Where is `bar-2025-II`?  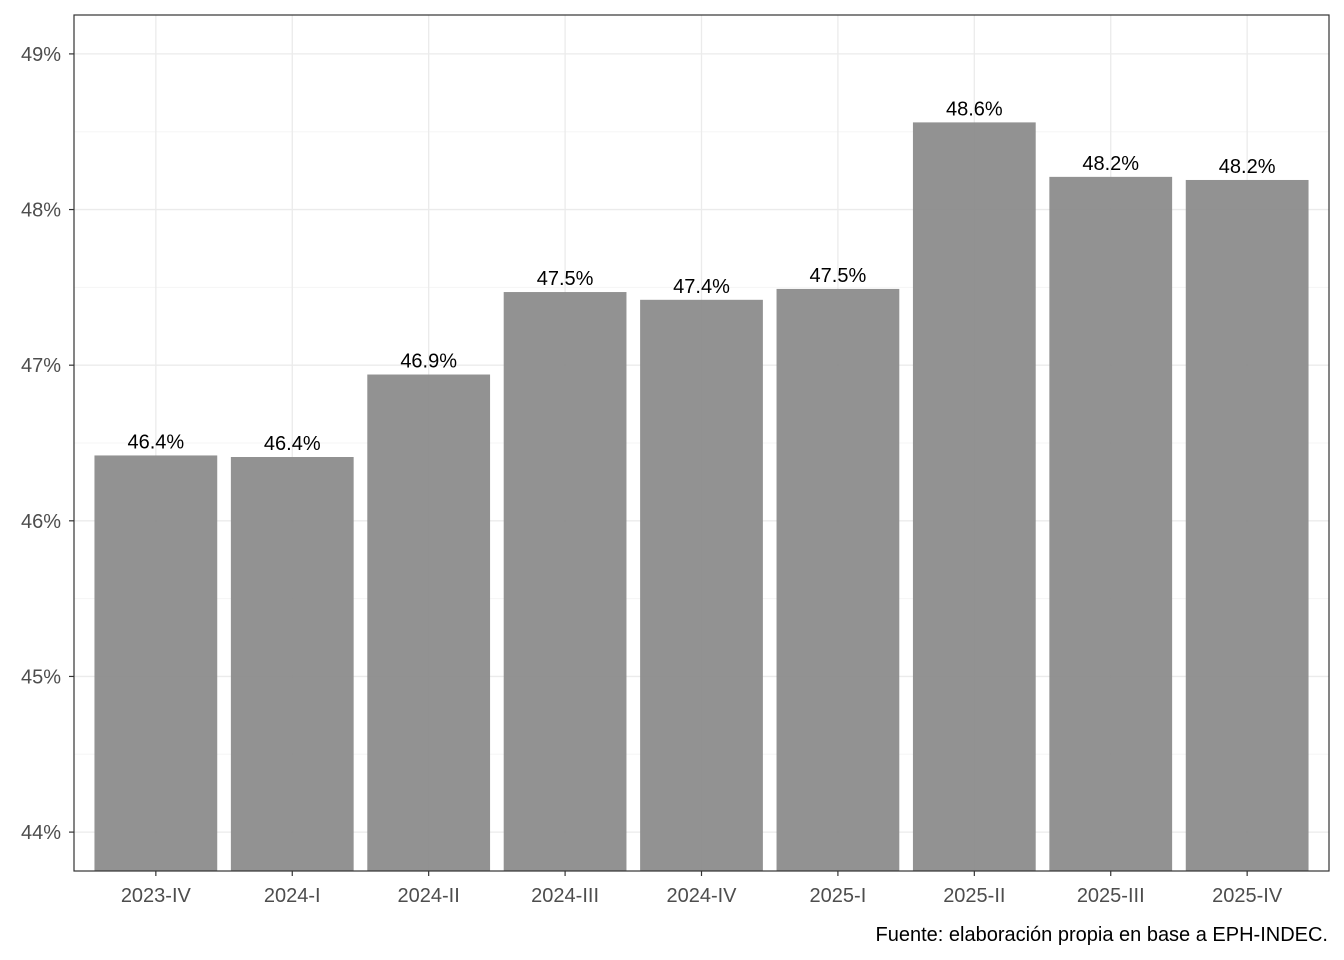
bar-2025-II is located at coordinates (974, 496).